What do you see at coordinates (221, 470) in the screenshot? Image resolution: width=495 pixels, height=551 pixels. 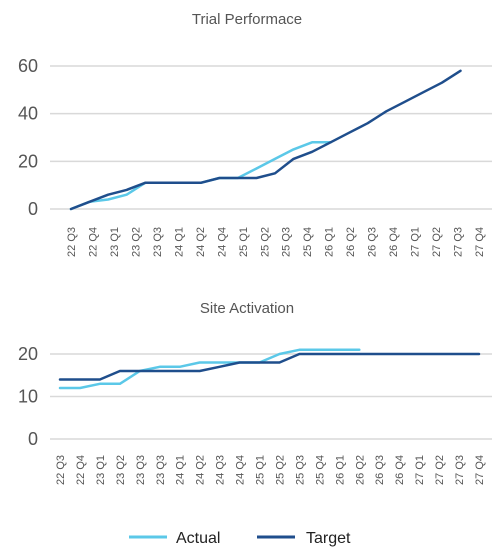 I see `x-tick-label: 24 Q3` at bounding box center [221, 470].